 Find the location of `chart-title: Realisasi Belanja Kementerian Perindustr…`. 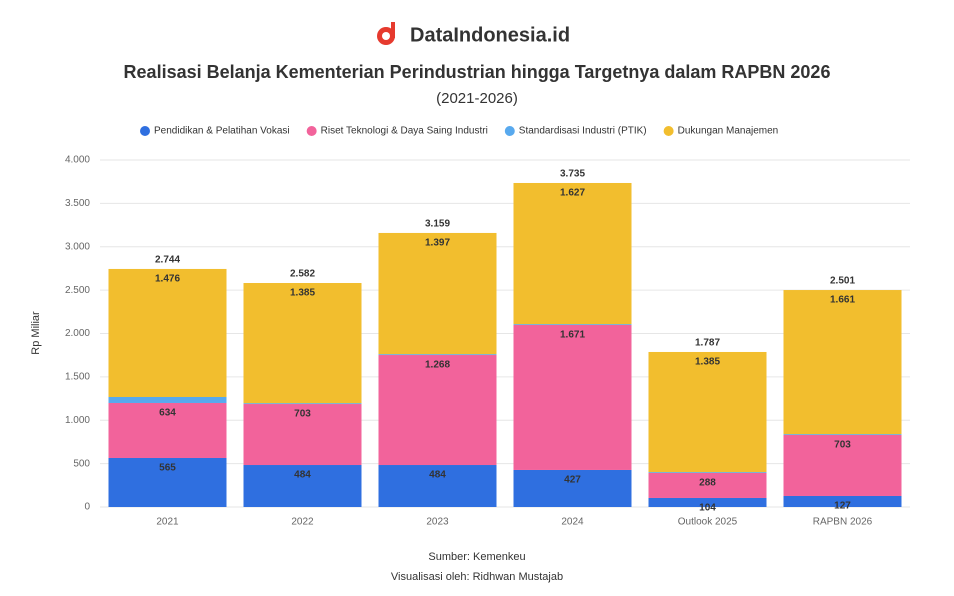

chart-title: Realisasi Belanja Kementerian Perindustr… is located at coordinates (477, 72).